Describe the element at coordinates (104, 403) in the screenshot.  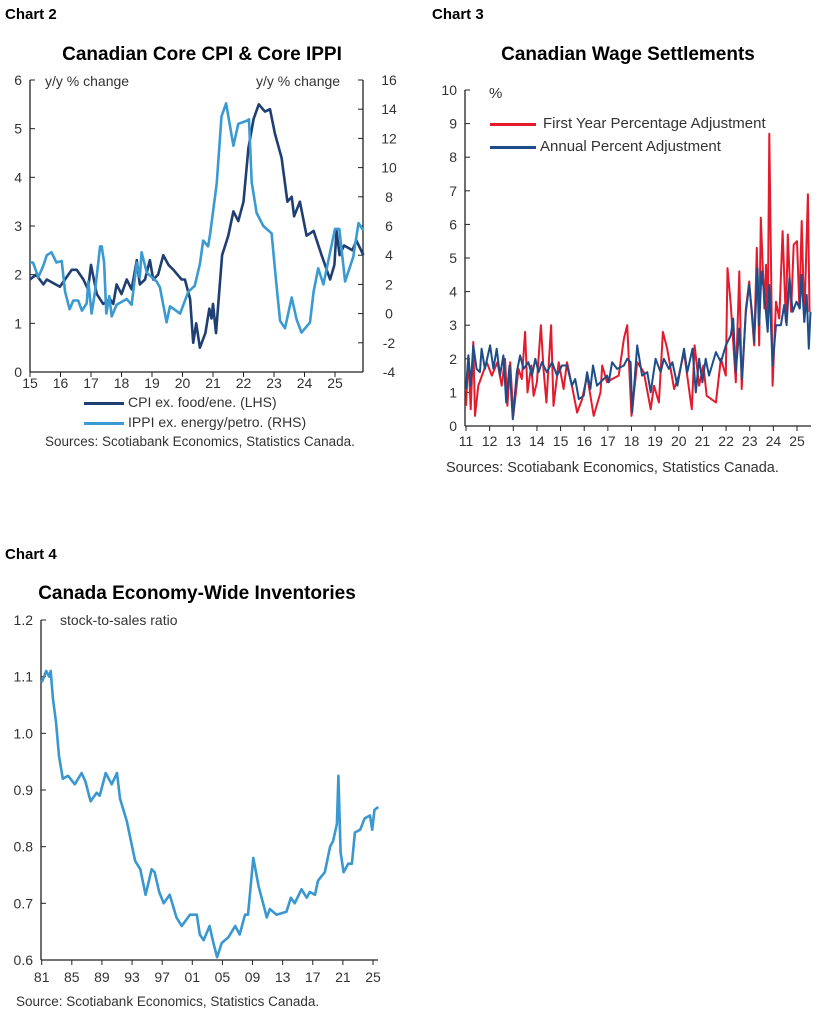
I see `chart2-legend-swatch-cpi` at that location.